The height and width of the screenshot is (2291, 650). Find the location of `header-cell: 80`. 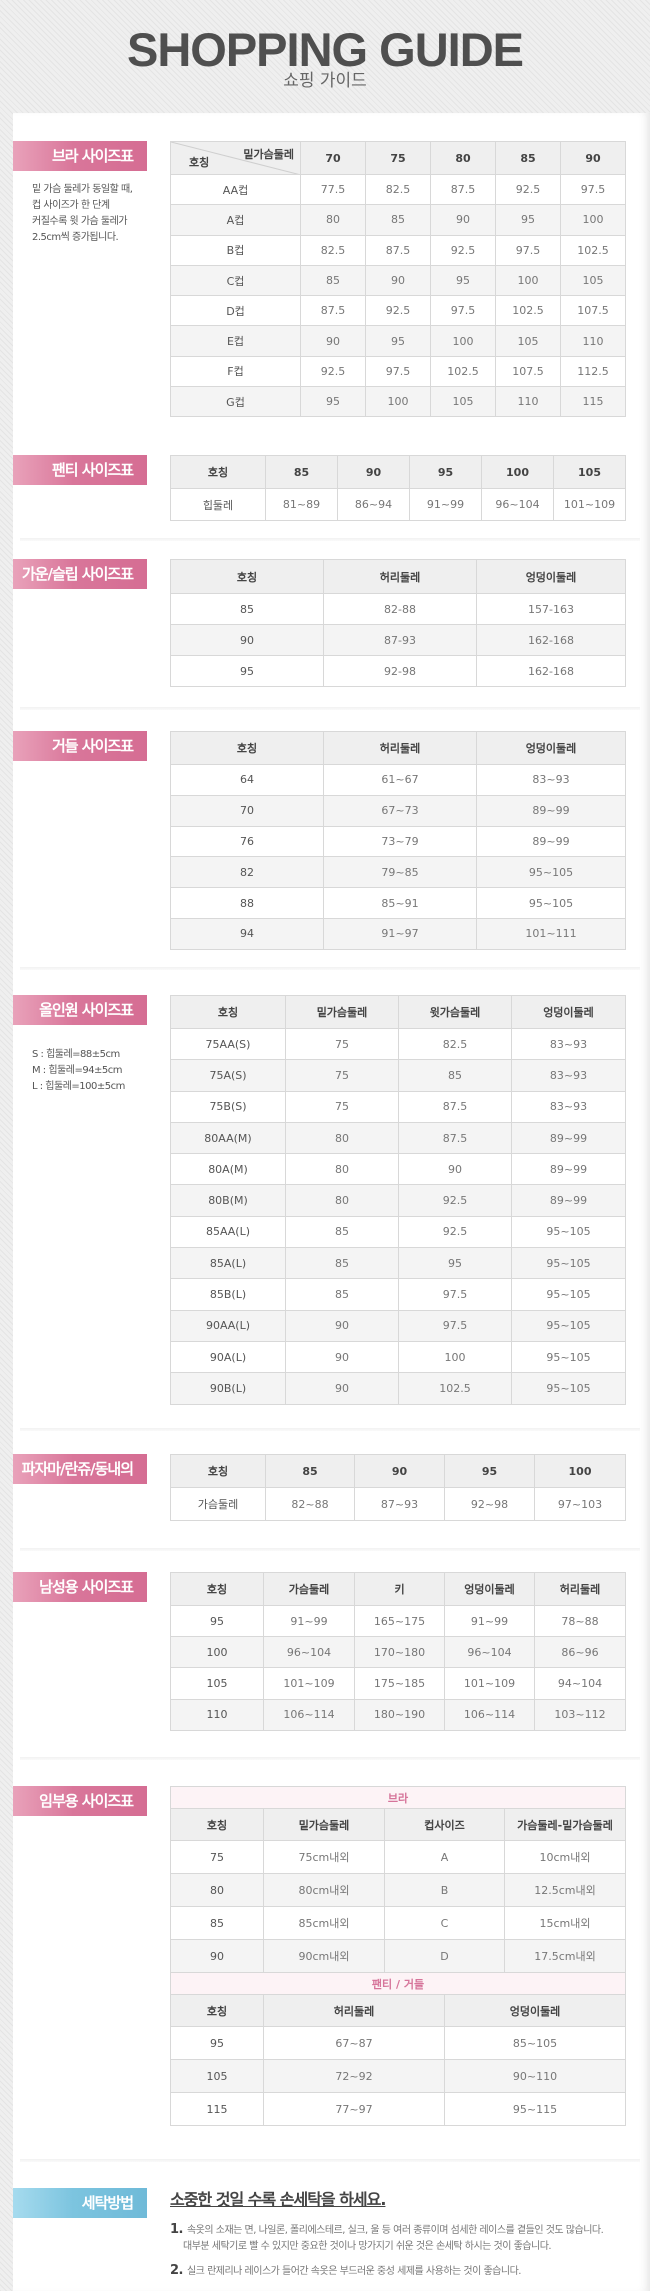

header-cell: 80 is located at coordinates (463, 158).